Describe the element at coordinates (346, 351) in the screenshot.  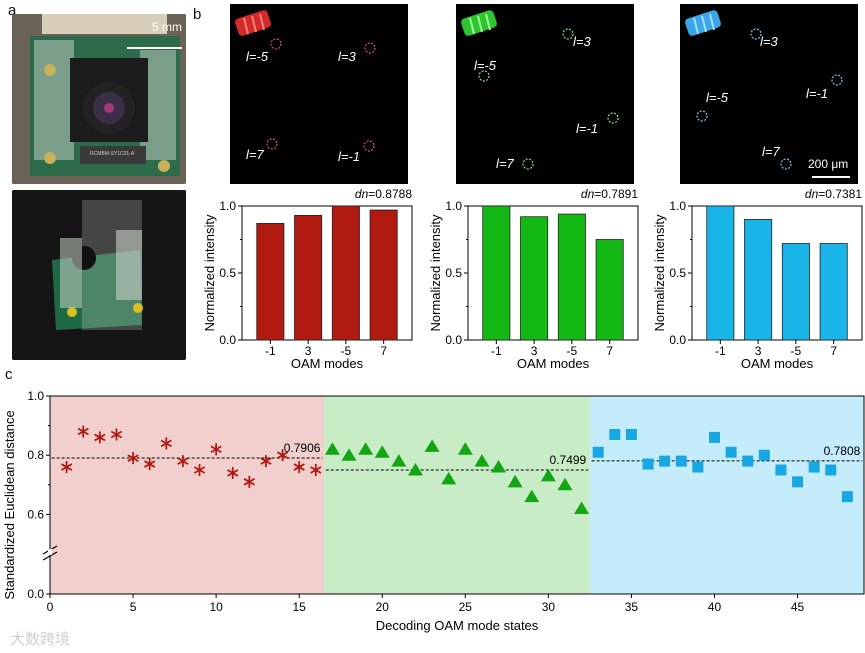
I see `x-tick-label: -5` at that location.